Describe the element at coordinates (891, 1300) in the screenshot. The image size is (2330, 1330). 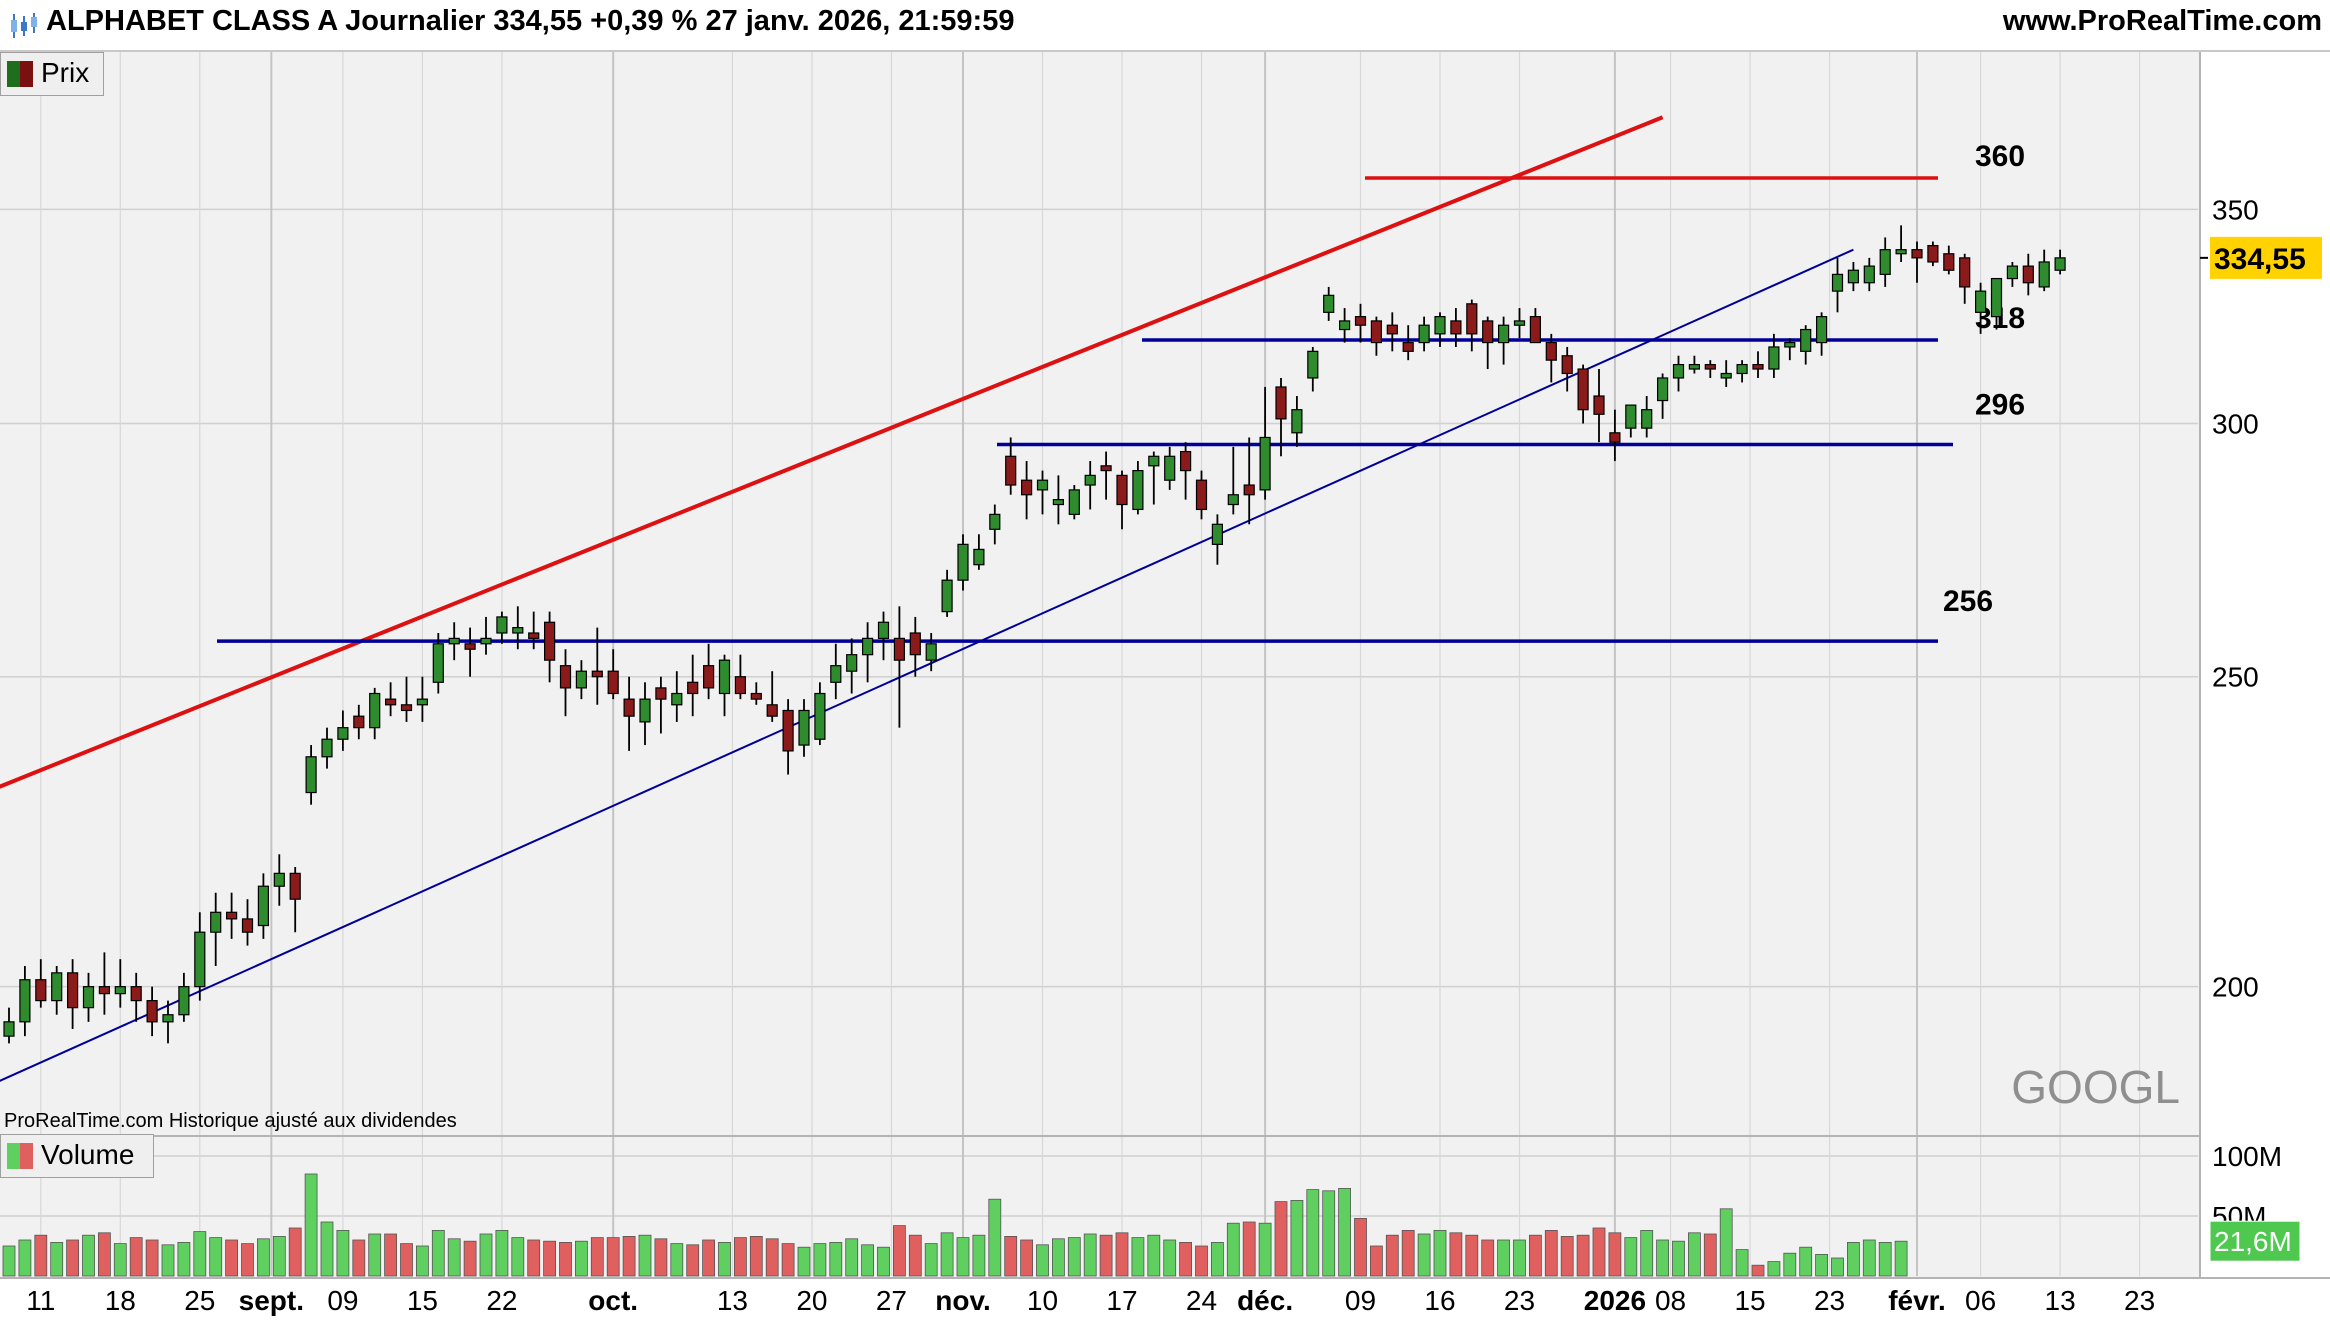
I see `x-tick-label: 27` at that location.